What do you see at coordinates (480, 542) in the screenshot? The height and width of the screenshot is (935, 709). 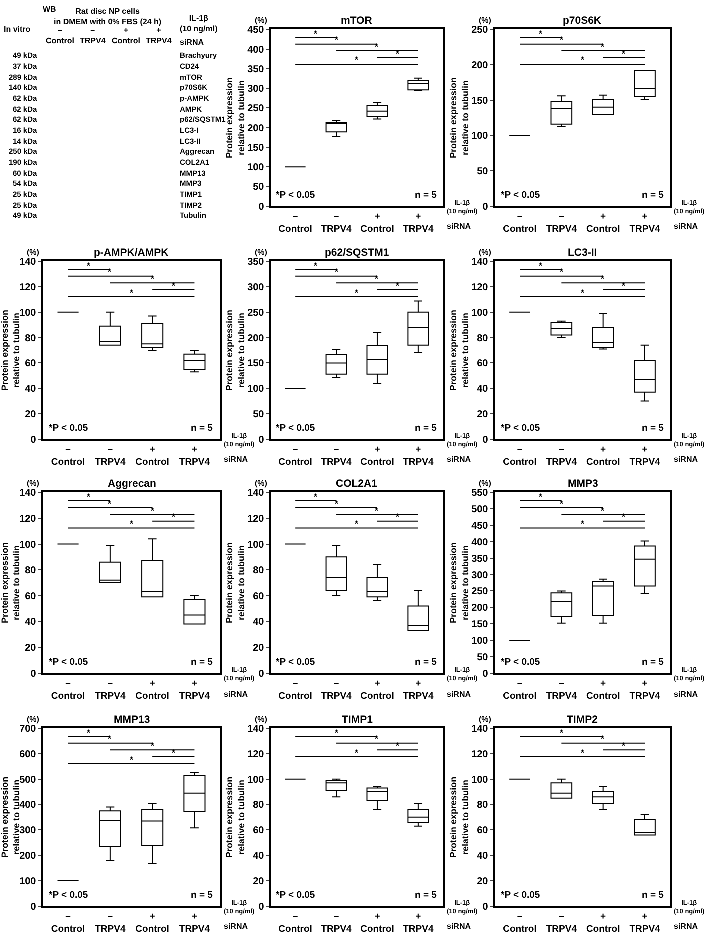 I see `y-tick-label: 400` at bounding box center [480, 542].